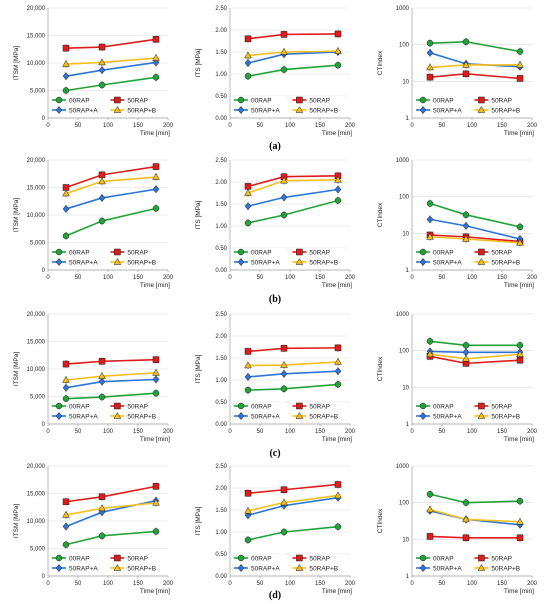 The image size is (550, 604). Describe the element at coordinates (78, 278) in the screenshot. I see `chart-2-1-xtick-label: 50` at that location.